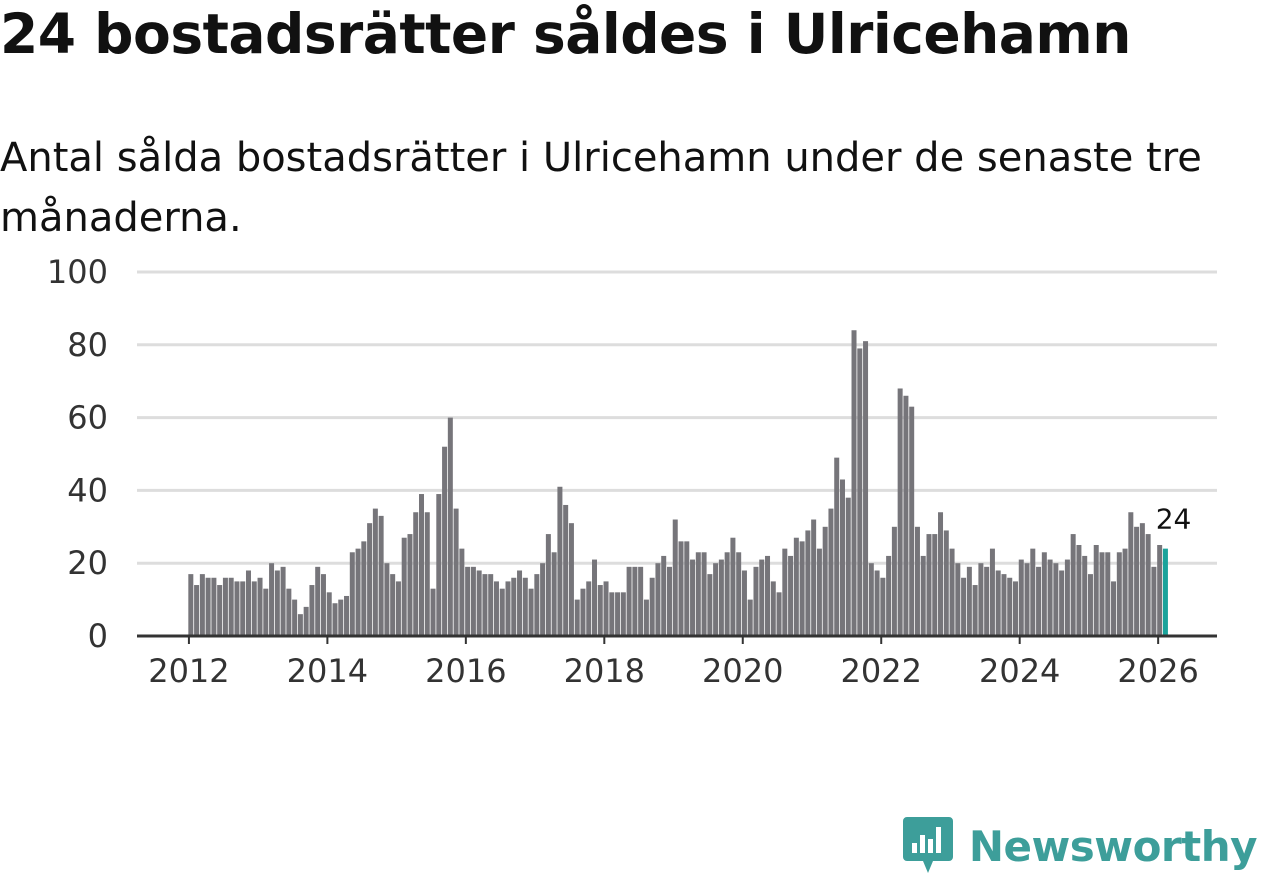 Image resolution: width=1262 pixels, height=879 pixels. Describe the element at coordinates (465, 671) in the screenshot. I see `x-tick-label: 2016` at that location.